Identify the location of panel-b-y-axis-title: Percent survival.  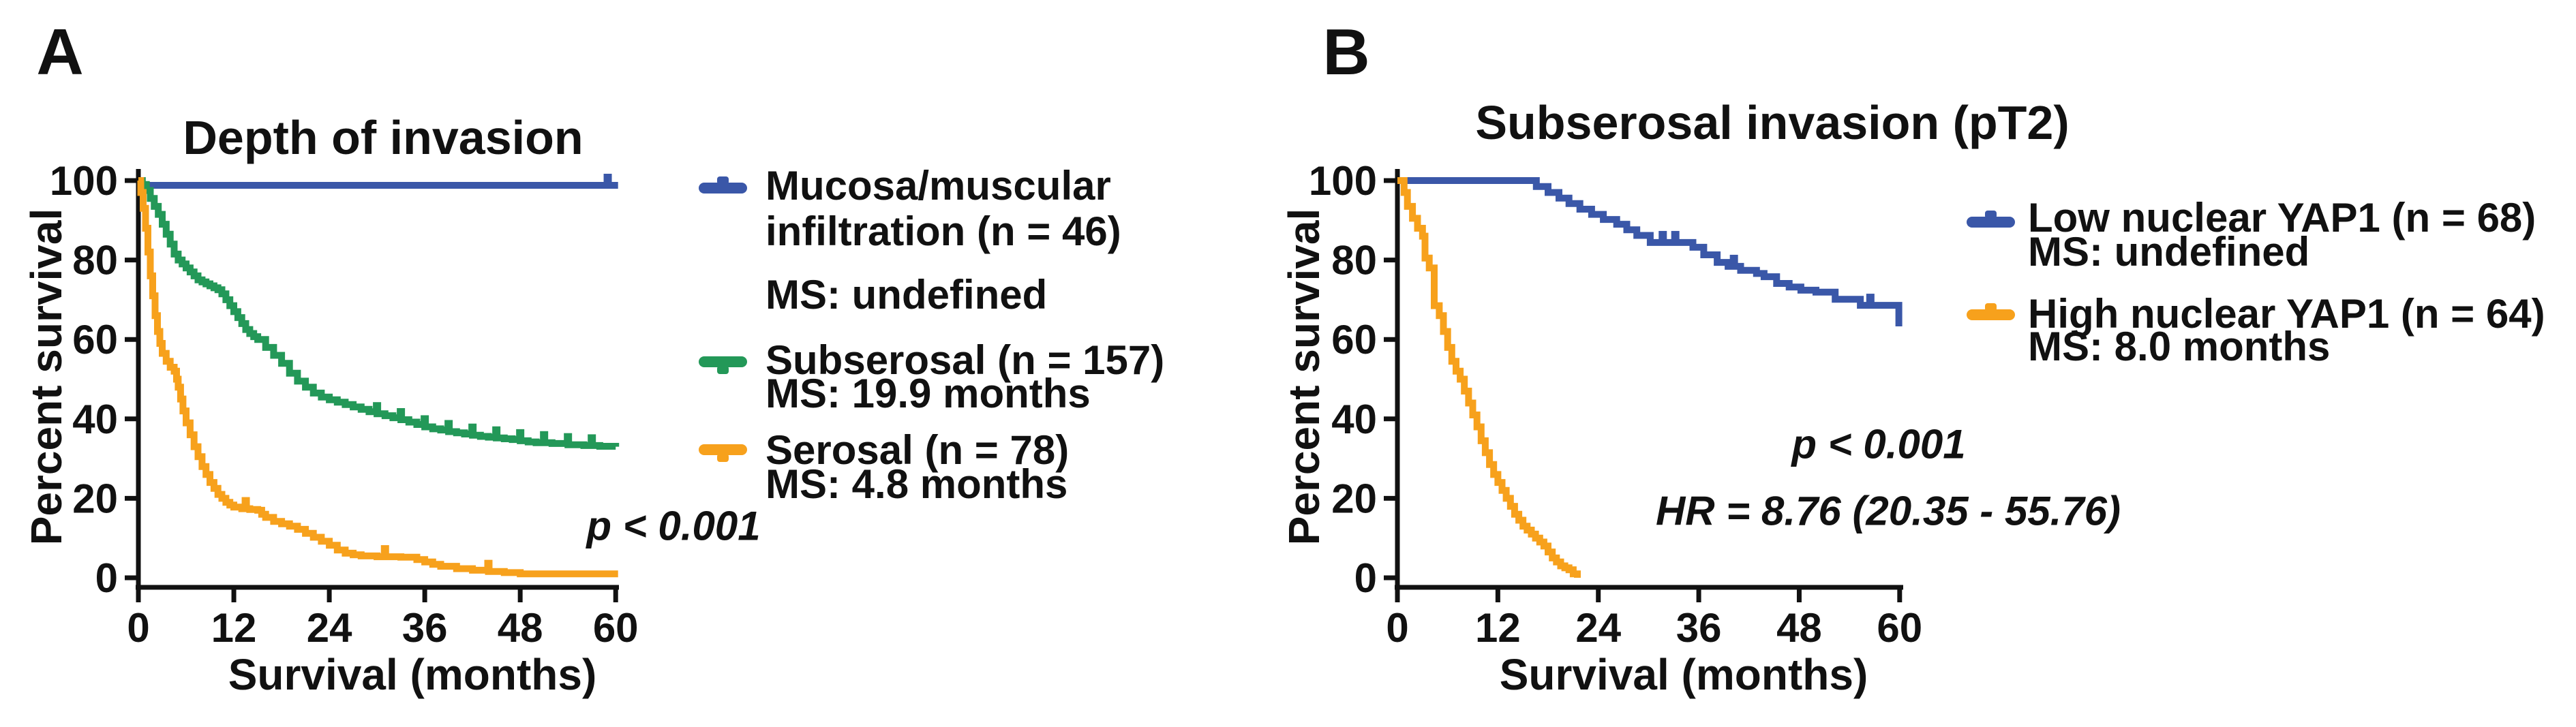
(1304, 377).